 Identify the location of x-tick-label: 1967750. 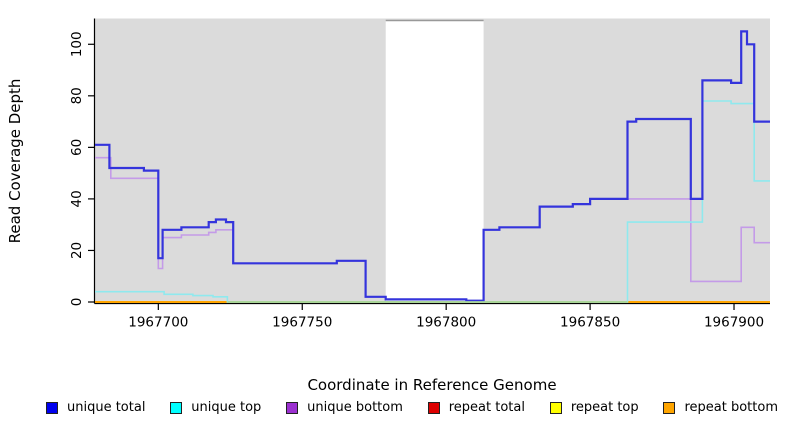
(302, 323).